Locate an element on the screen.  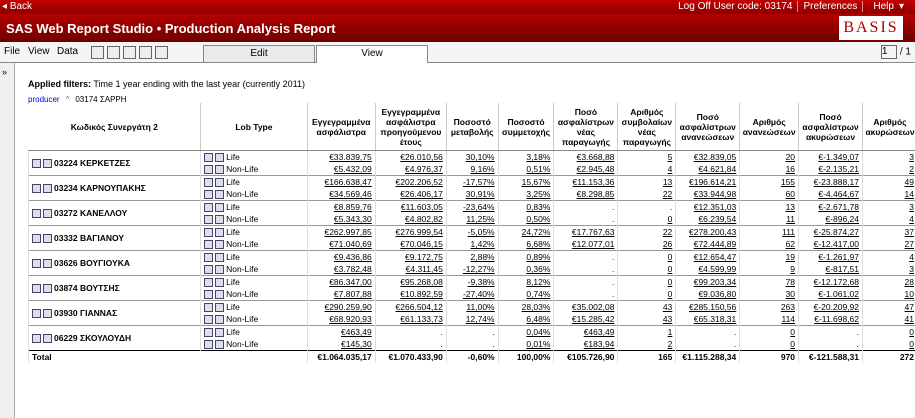
value-cell: €11.603,05 is located at coordinates (410, 206).